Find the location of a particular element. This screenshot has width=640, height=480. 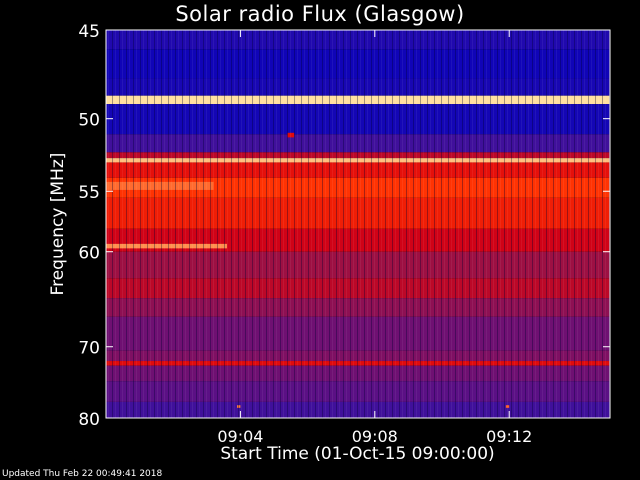

y-tick-label: 45 is located at coordinates (89, 32).